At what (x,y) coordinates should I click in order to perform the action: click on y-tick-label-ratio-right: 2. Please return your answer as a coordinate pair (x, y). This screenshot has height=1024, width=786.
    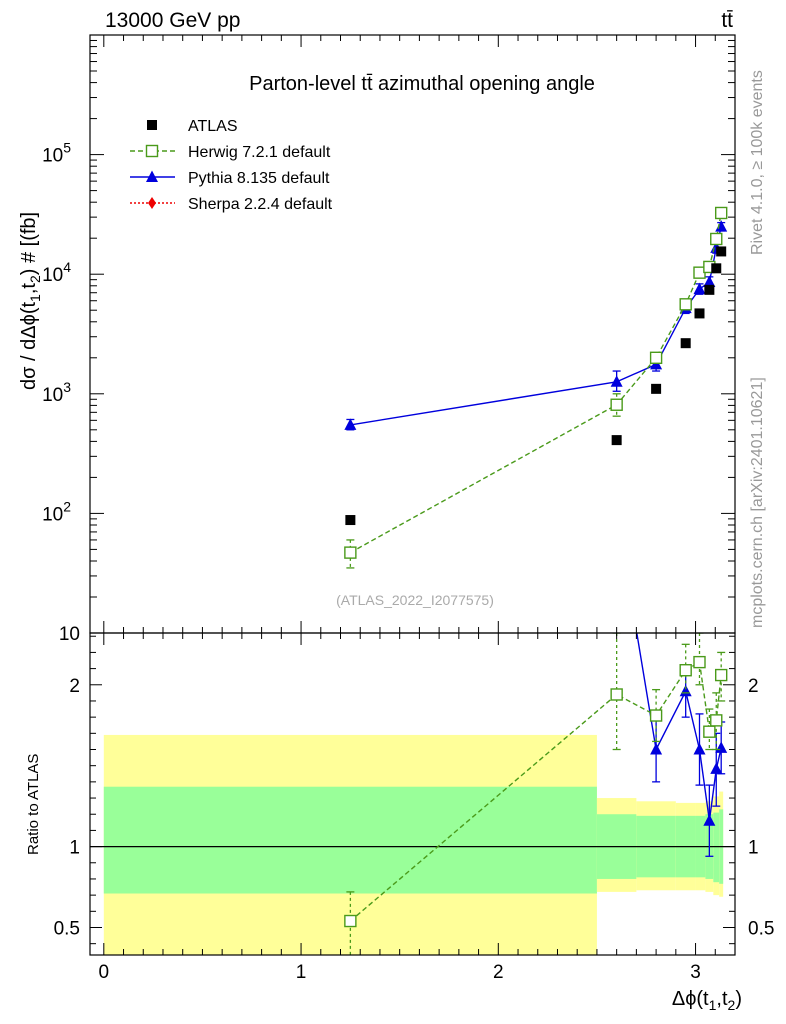
    Looking at the image, I should click on (753, 686).